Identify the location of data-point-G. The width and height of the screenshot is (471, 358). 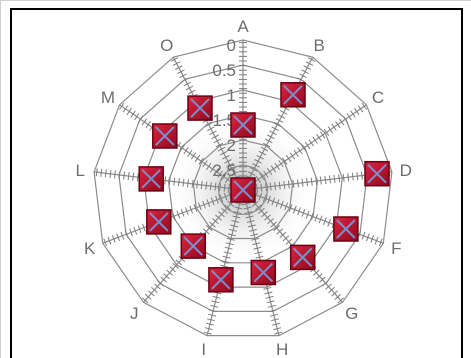
(302, 257).